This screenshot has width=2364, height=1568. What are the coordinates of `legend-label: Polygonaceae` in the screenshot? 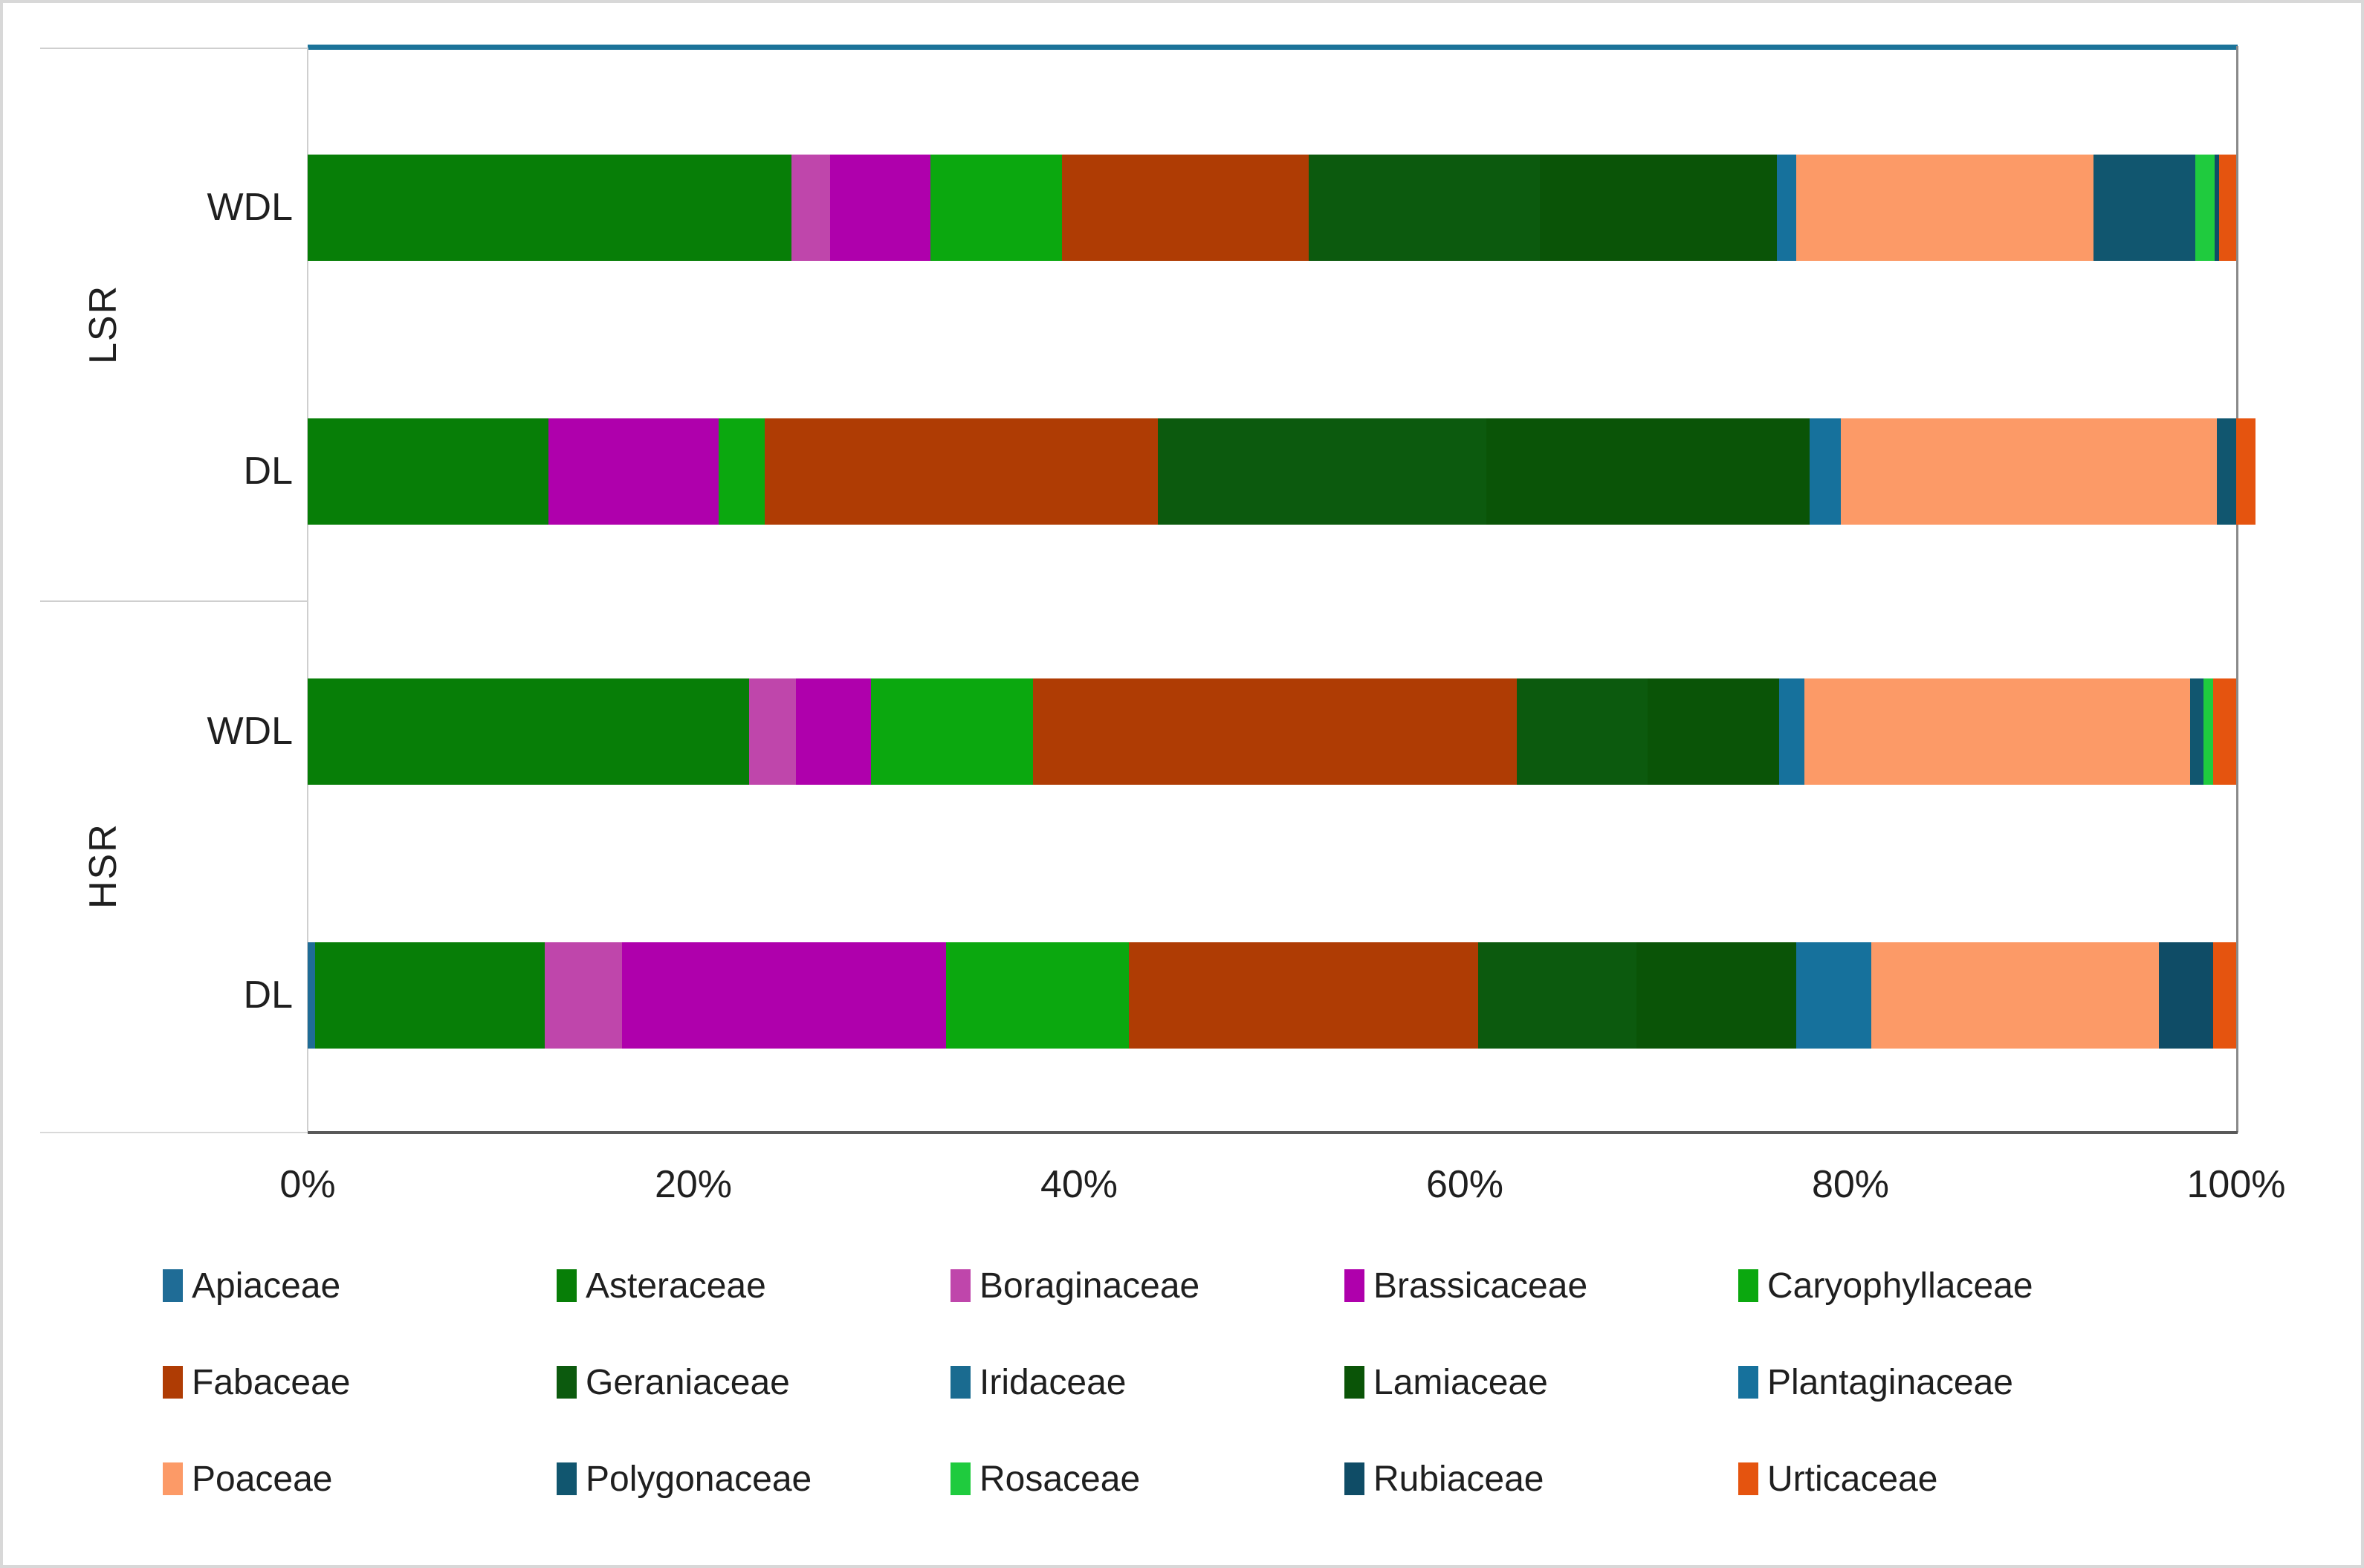 It's located at (699, 1479).